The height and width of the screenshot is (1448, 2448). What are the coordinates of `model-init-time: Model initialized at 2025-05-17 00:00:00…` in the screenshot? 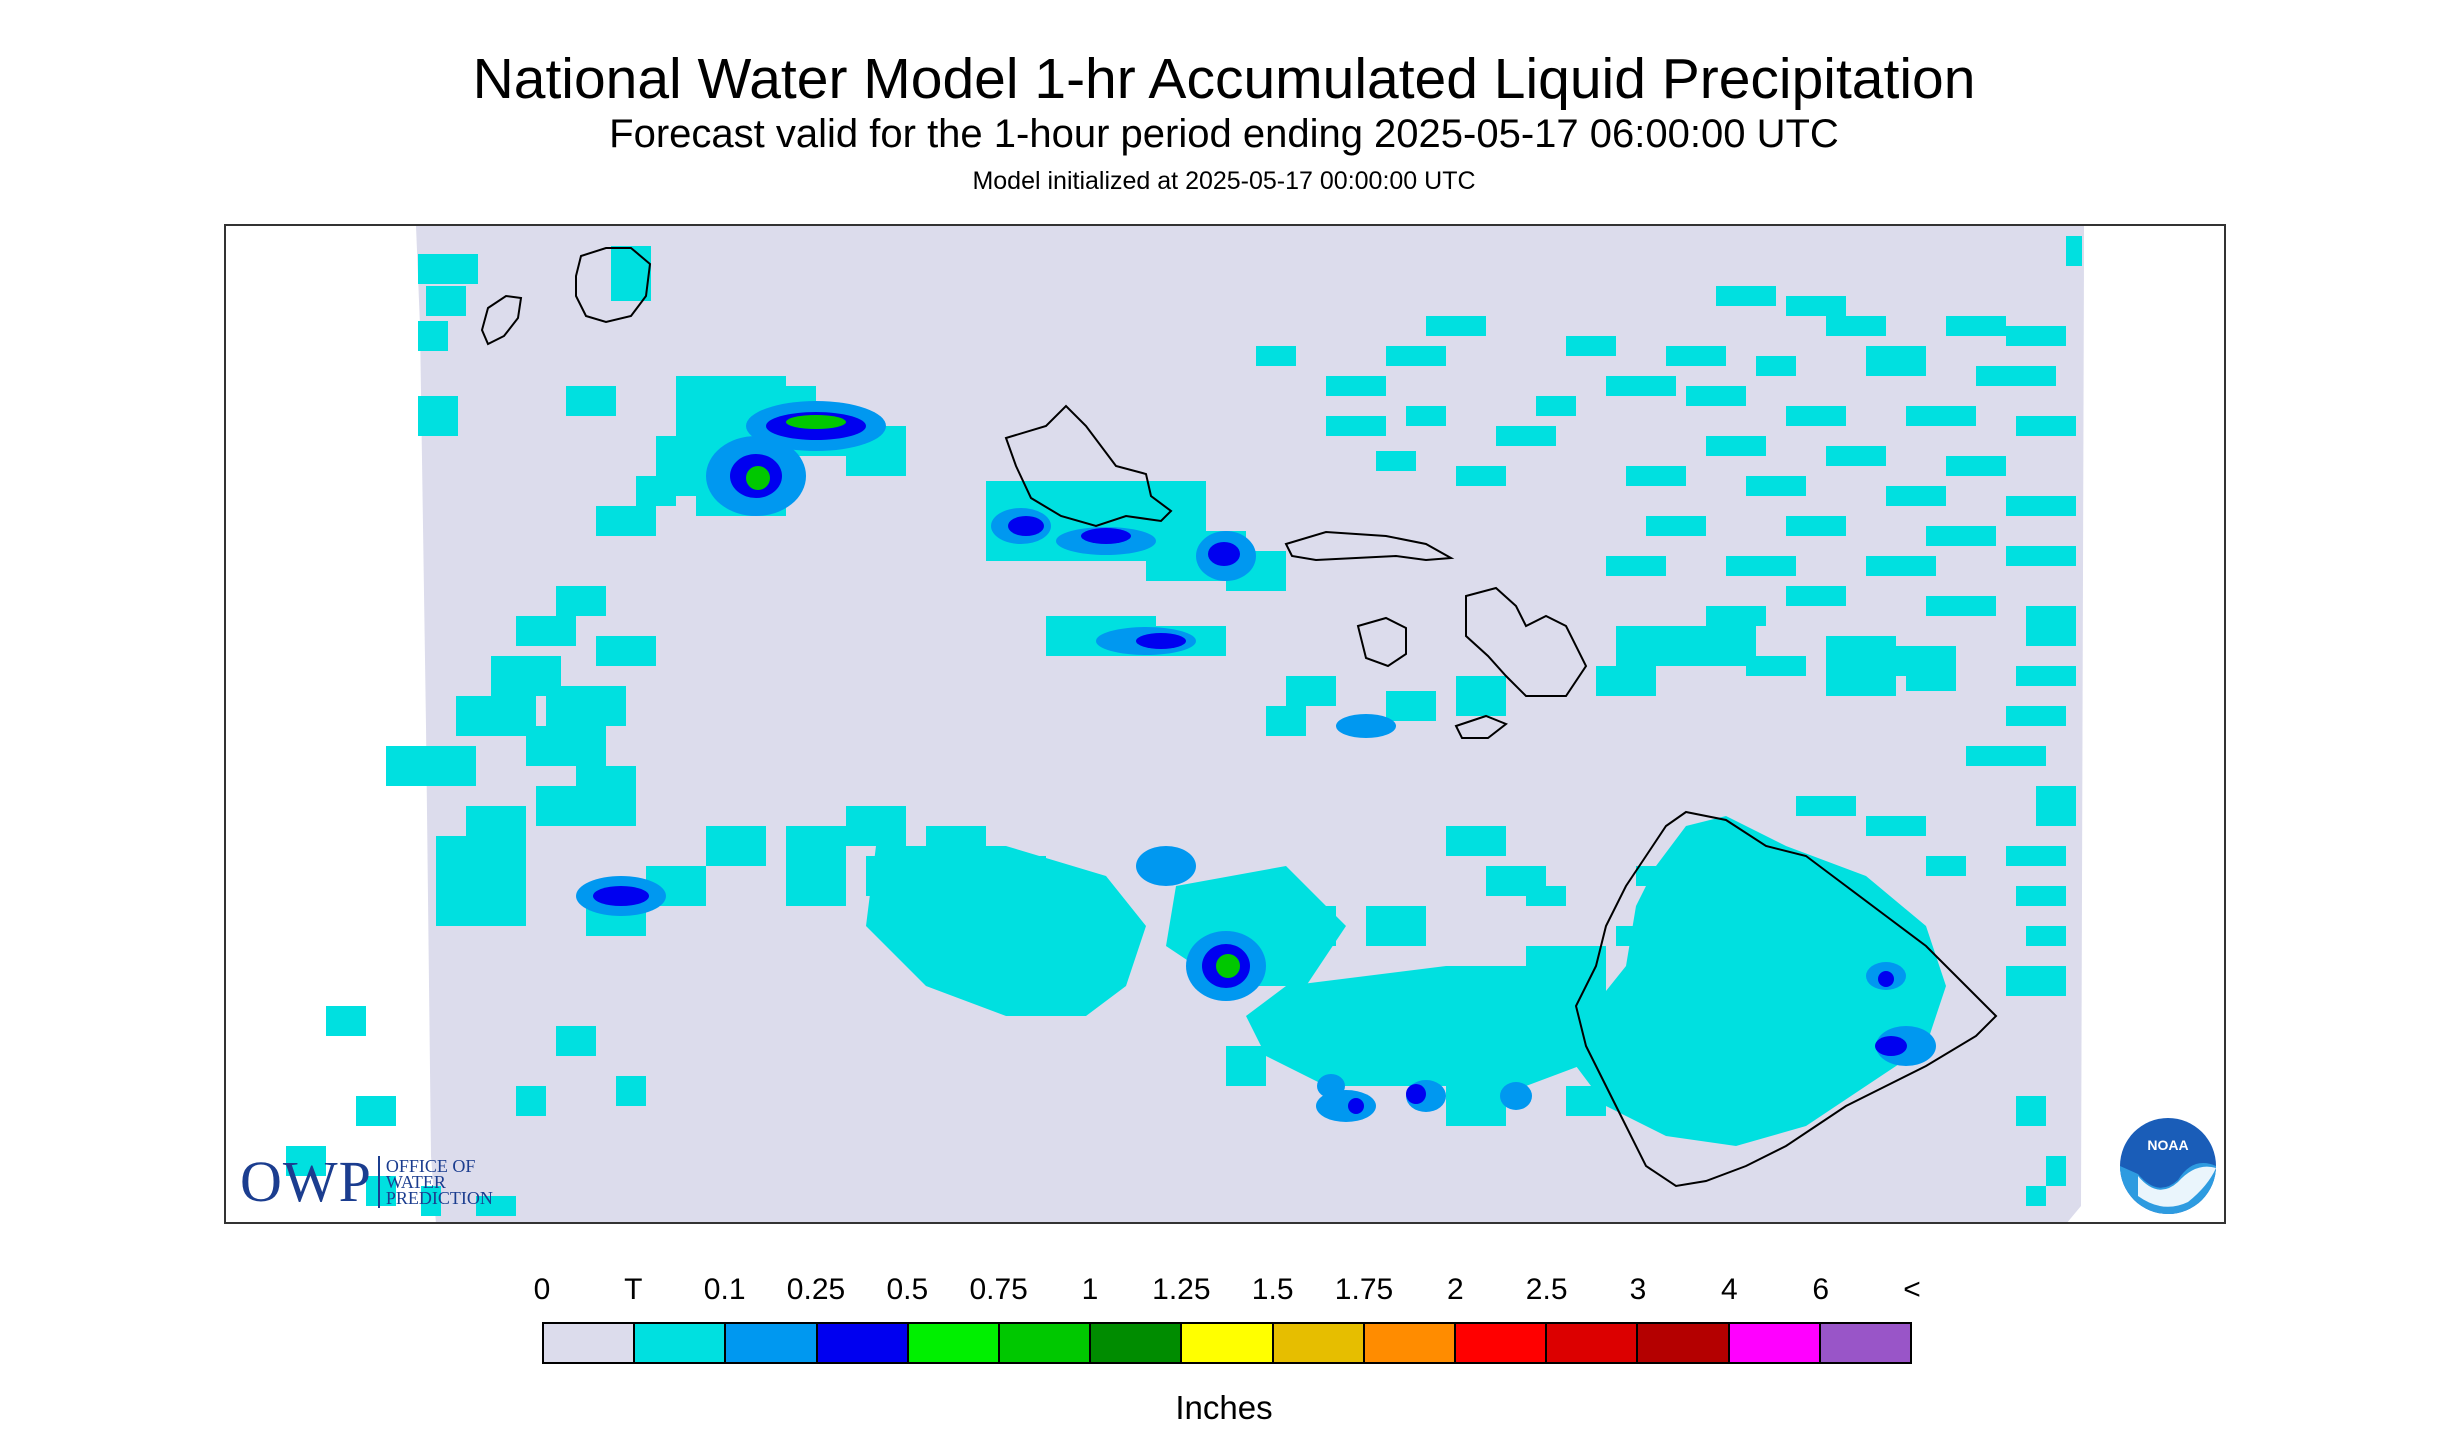 It's located at (1224, 181).